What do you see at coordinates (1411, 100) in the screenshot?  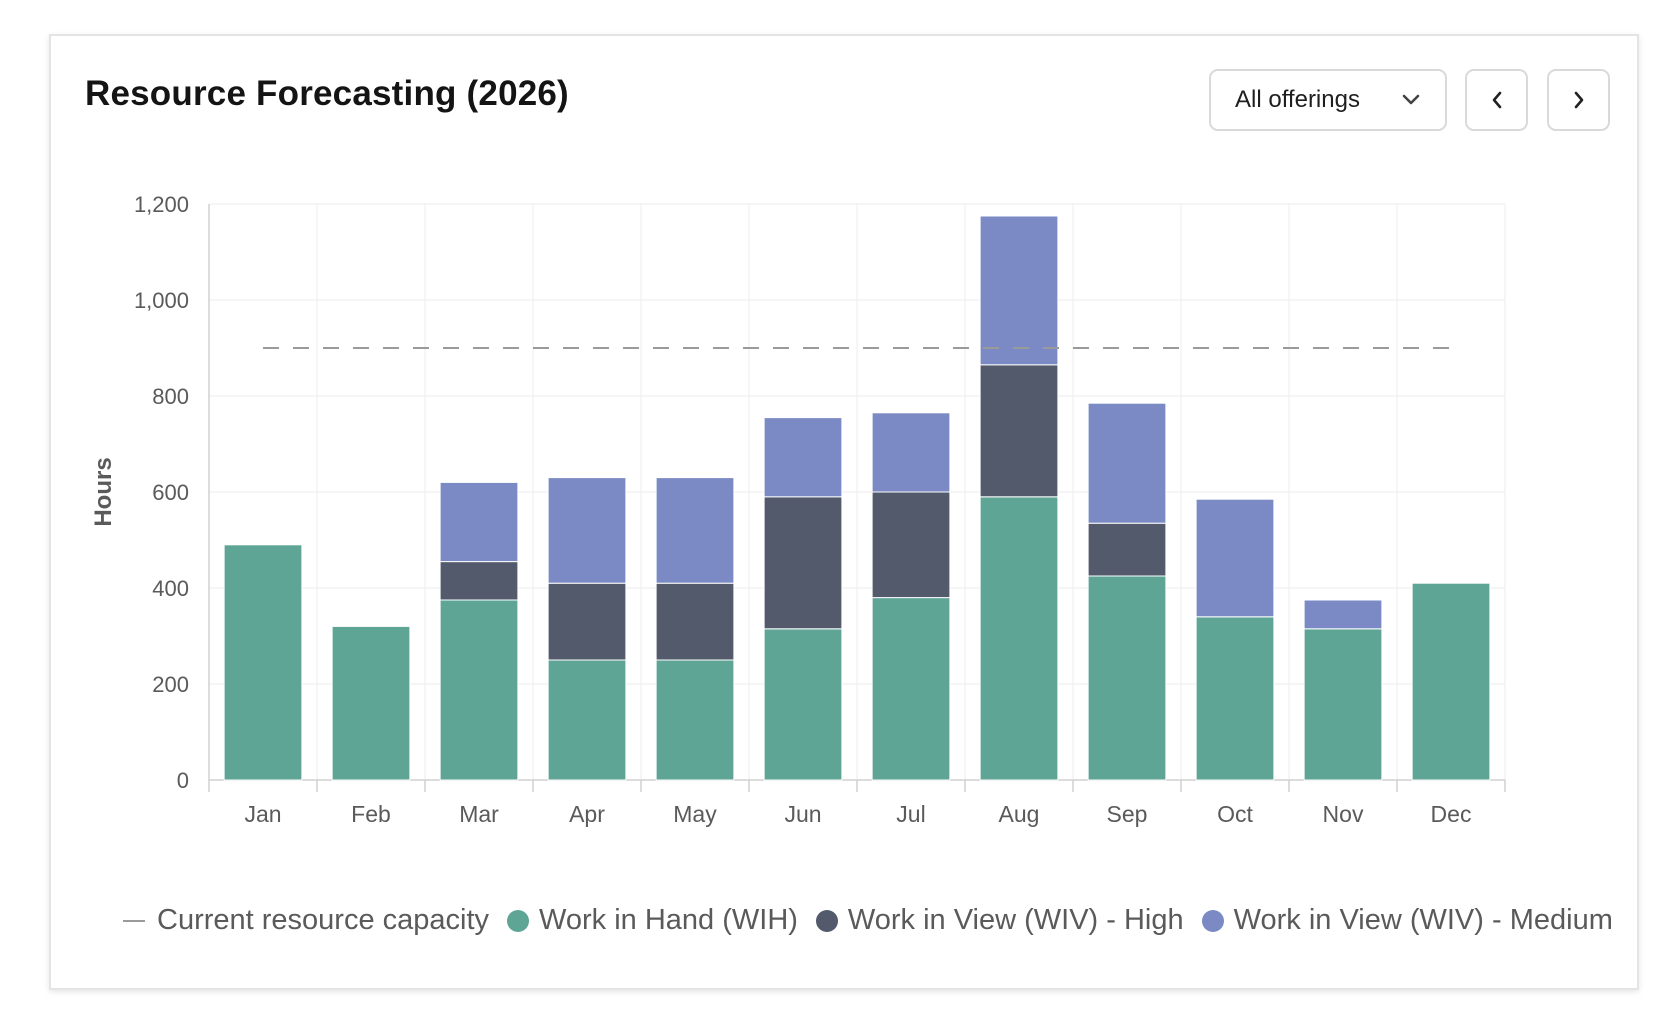 I see `chevron-down-icon` at bounding box center [1411, 100].